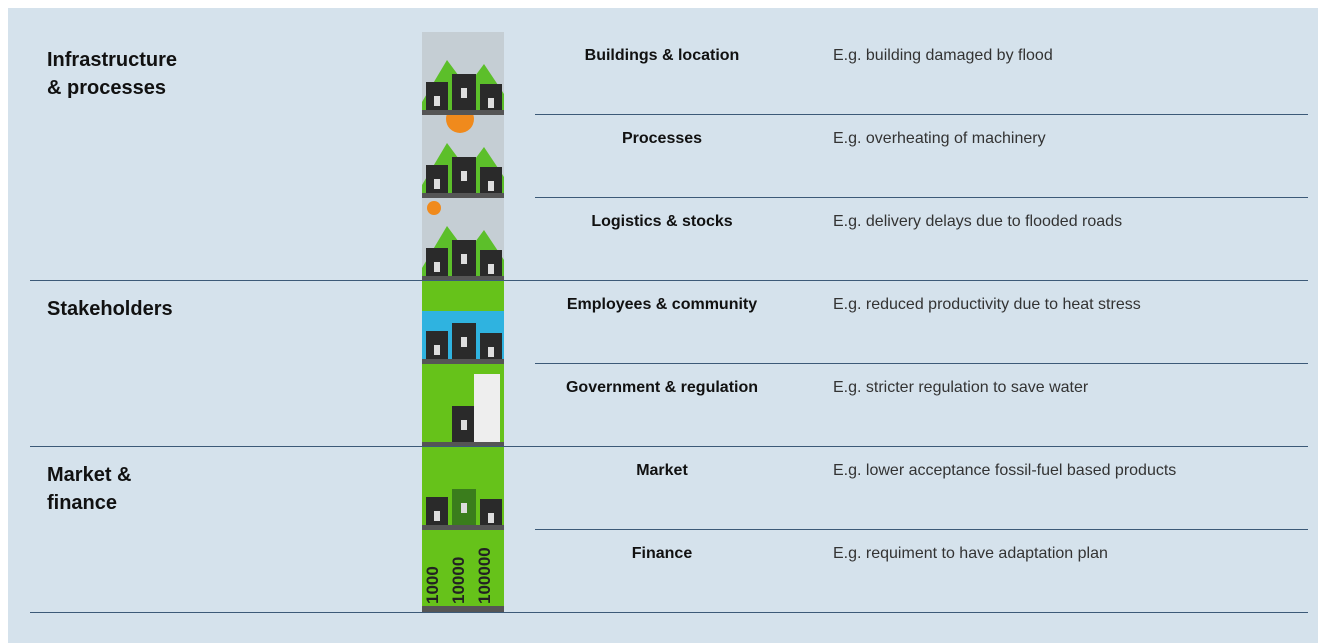 Image resolution: width=1318 pixels, height=643 pixels. I want to click on row-name: Logistics & stocks, so click(662, 221).